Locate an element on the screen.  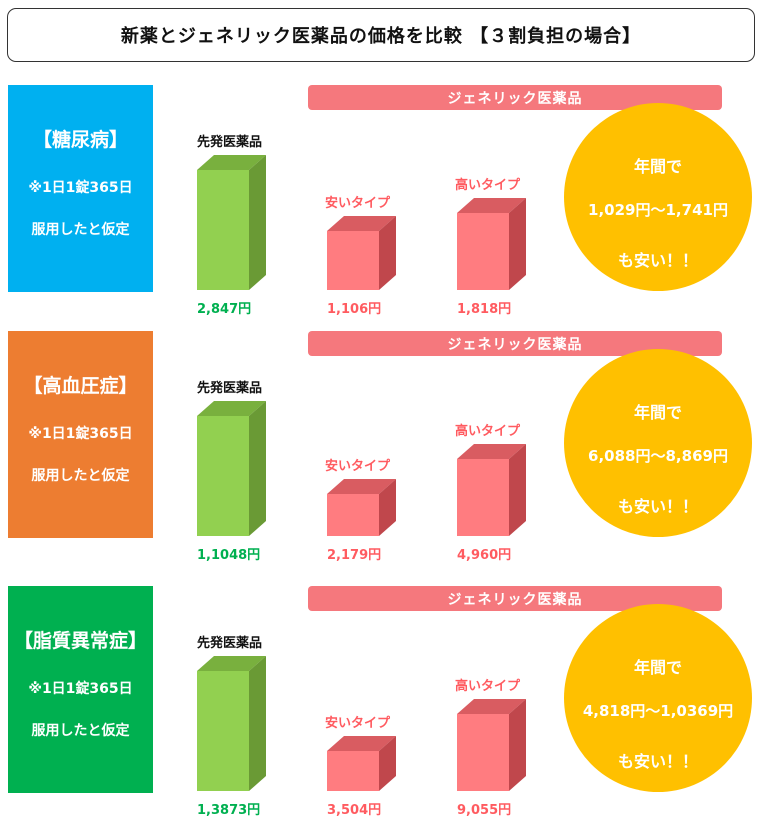
savings-circle: 年間で 1,029円～1,741円 も安い！！ is located at coordinates (658, 197).